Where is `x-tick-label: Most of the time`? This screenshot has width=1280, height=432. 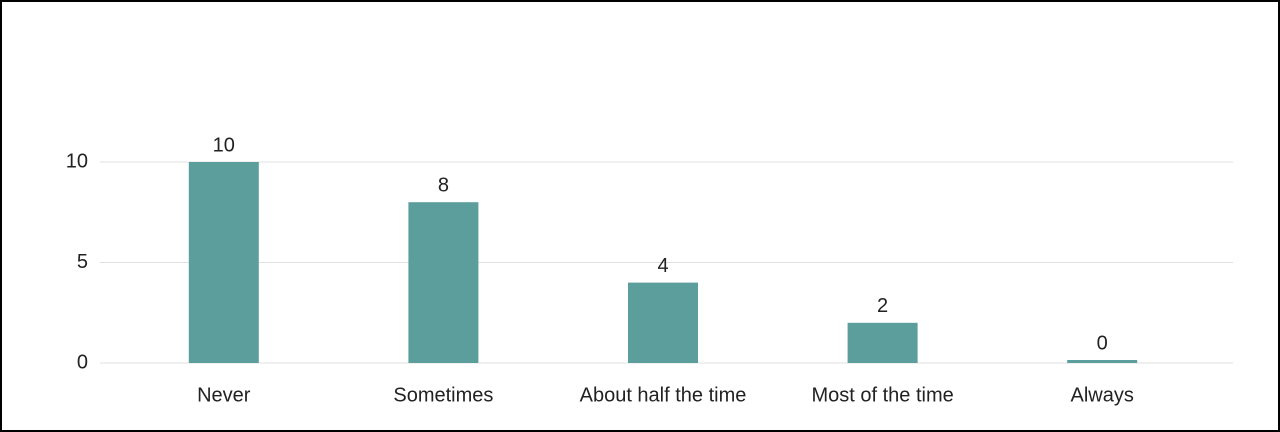
x-tick-label: Most of the time is located at coordinates (882, 395).